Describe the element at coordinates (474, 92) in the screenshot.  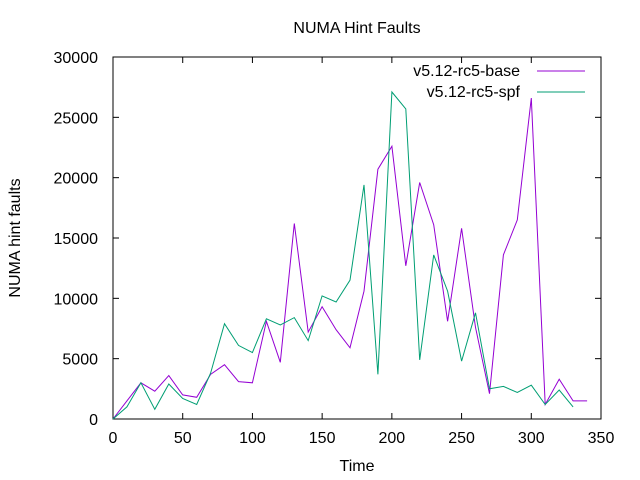
I see `legend-label-2: v5.12-rc5-spf` at that location.